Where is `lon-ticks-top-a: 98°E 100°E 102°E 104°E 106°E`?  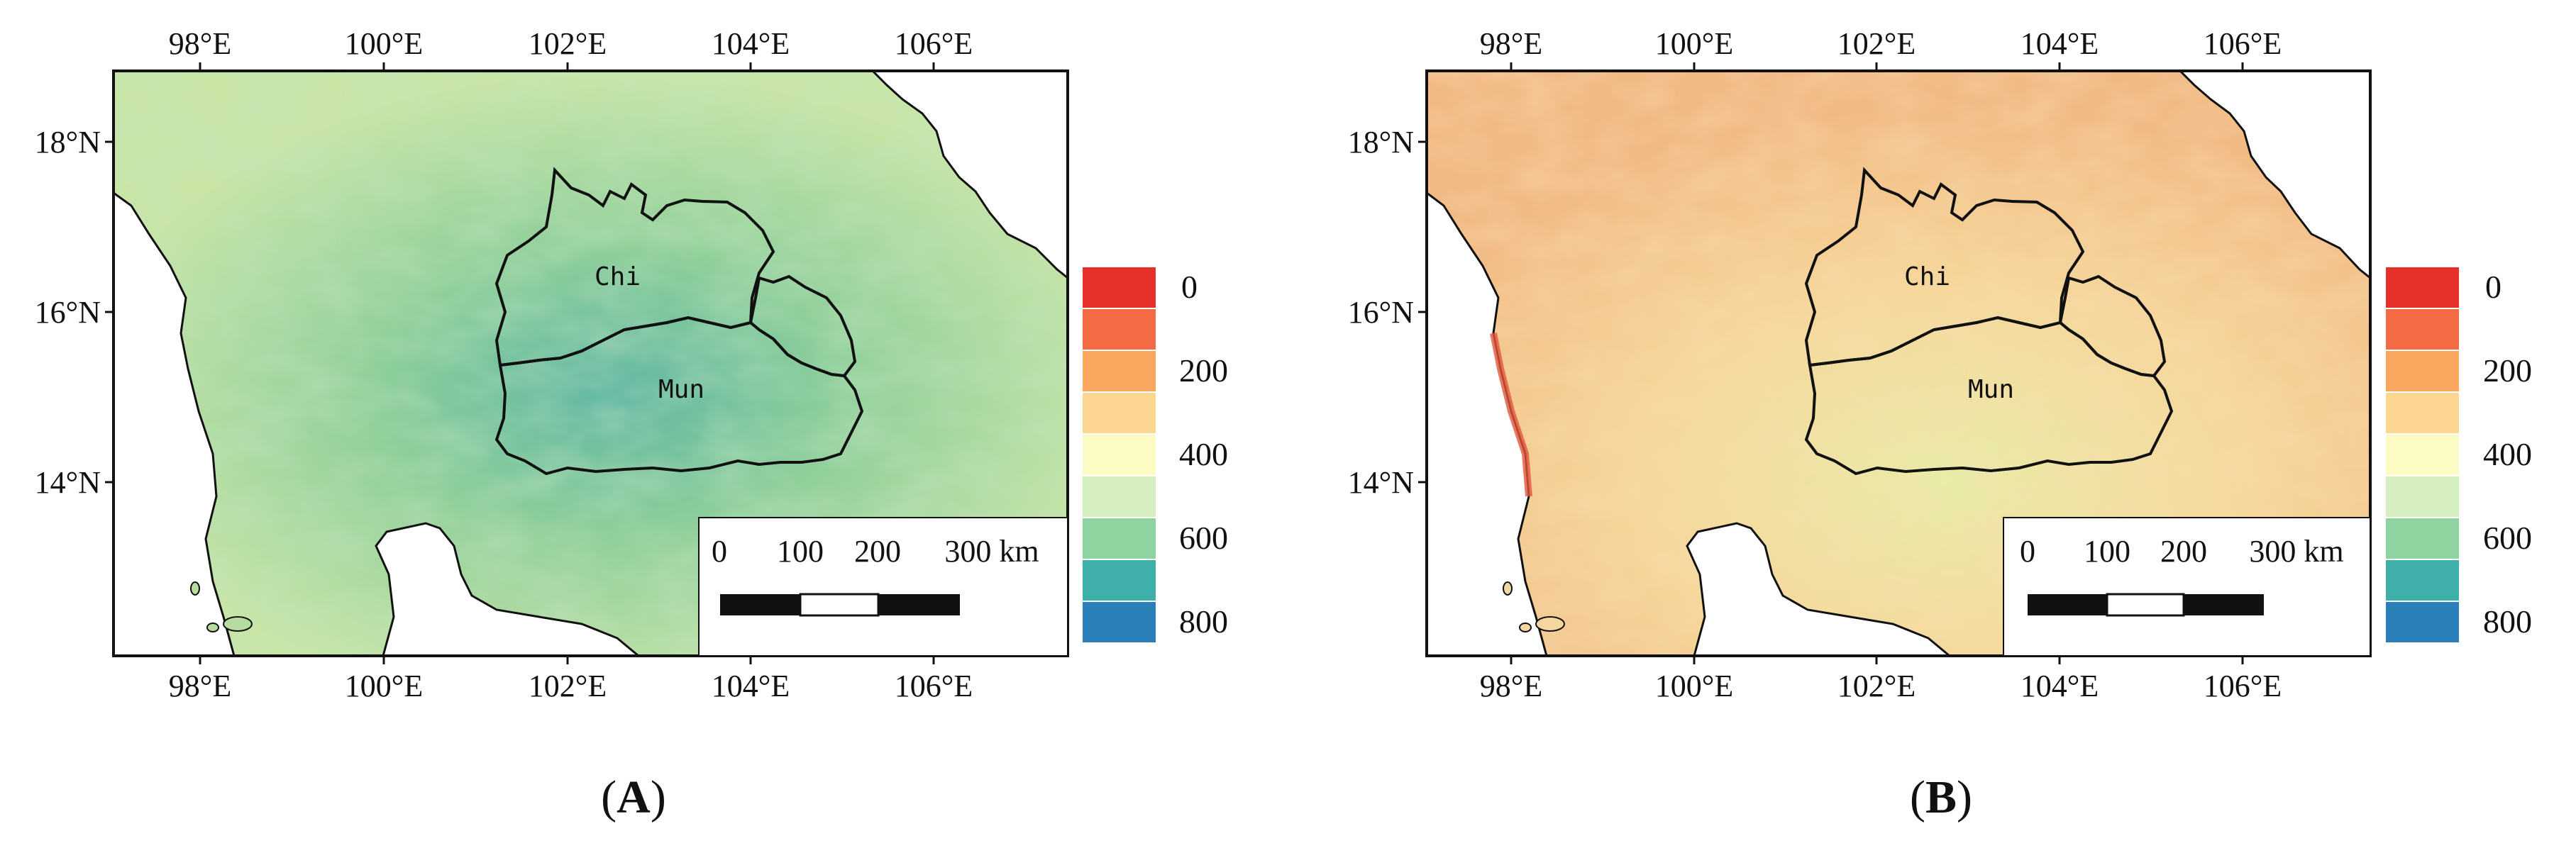 lon-ticks-top-a: 98°E 100°E 102°E 104°E 106°E is located at coordinates (571, 49).